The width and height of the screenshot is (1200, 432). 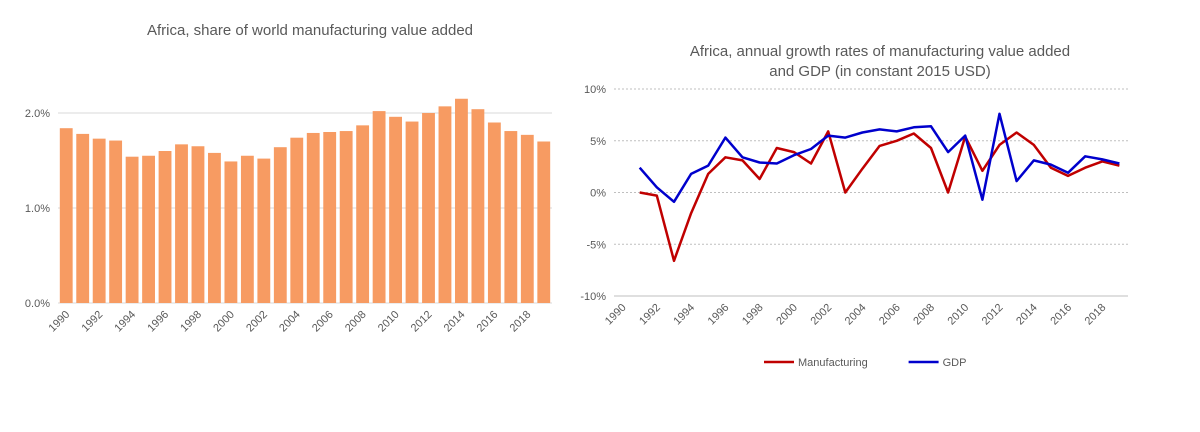 What do you see at coordinates (616, 315) in the screenshot?
I see `x-tick-label: 1990` at bounding box center [616, 315].